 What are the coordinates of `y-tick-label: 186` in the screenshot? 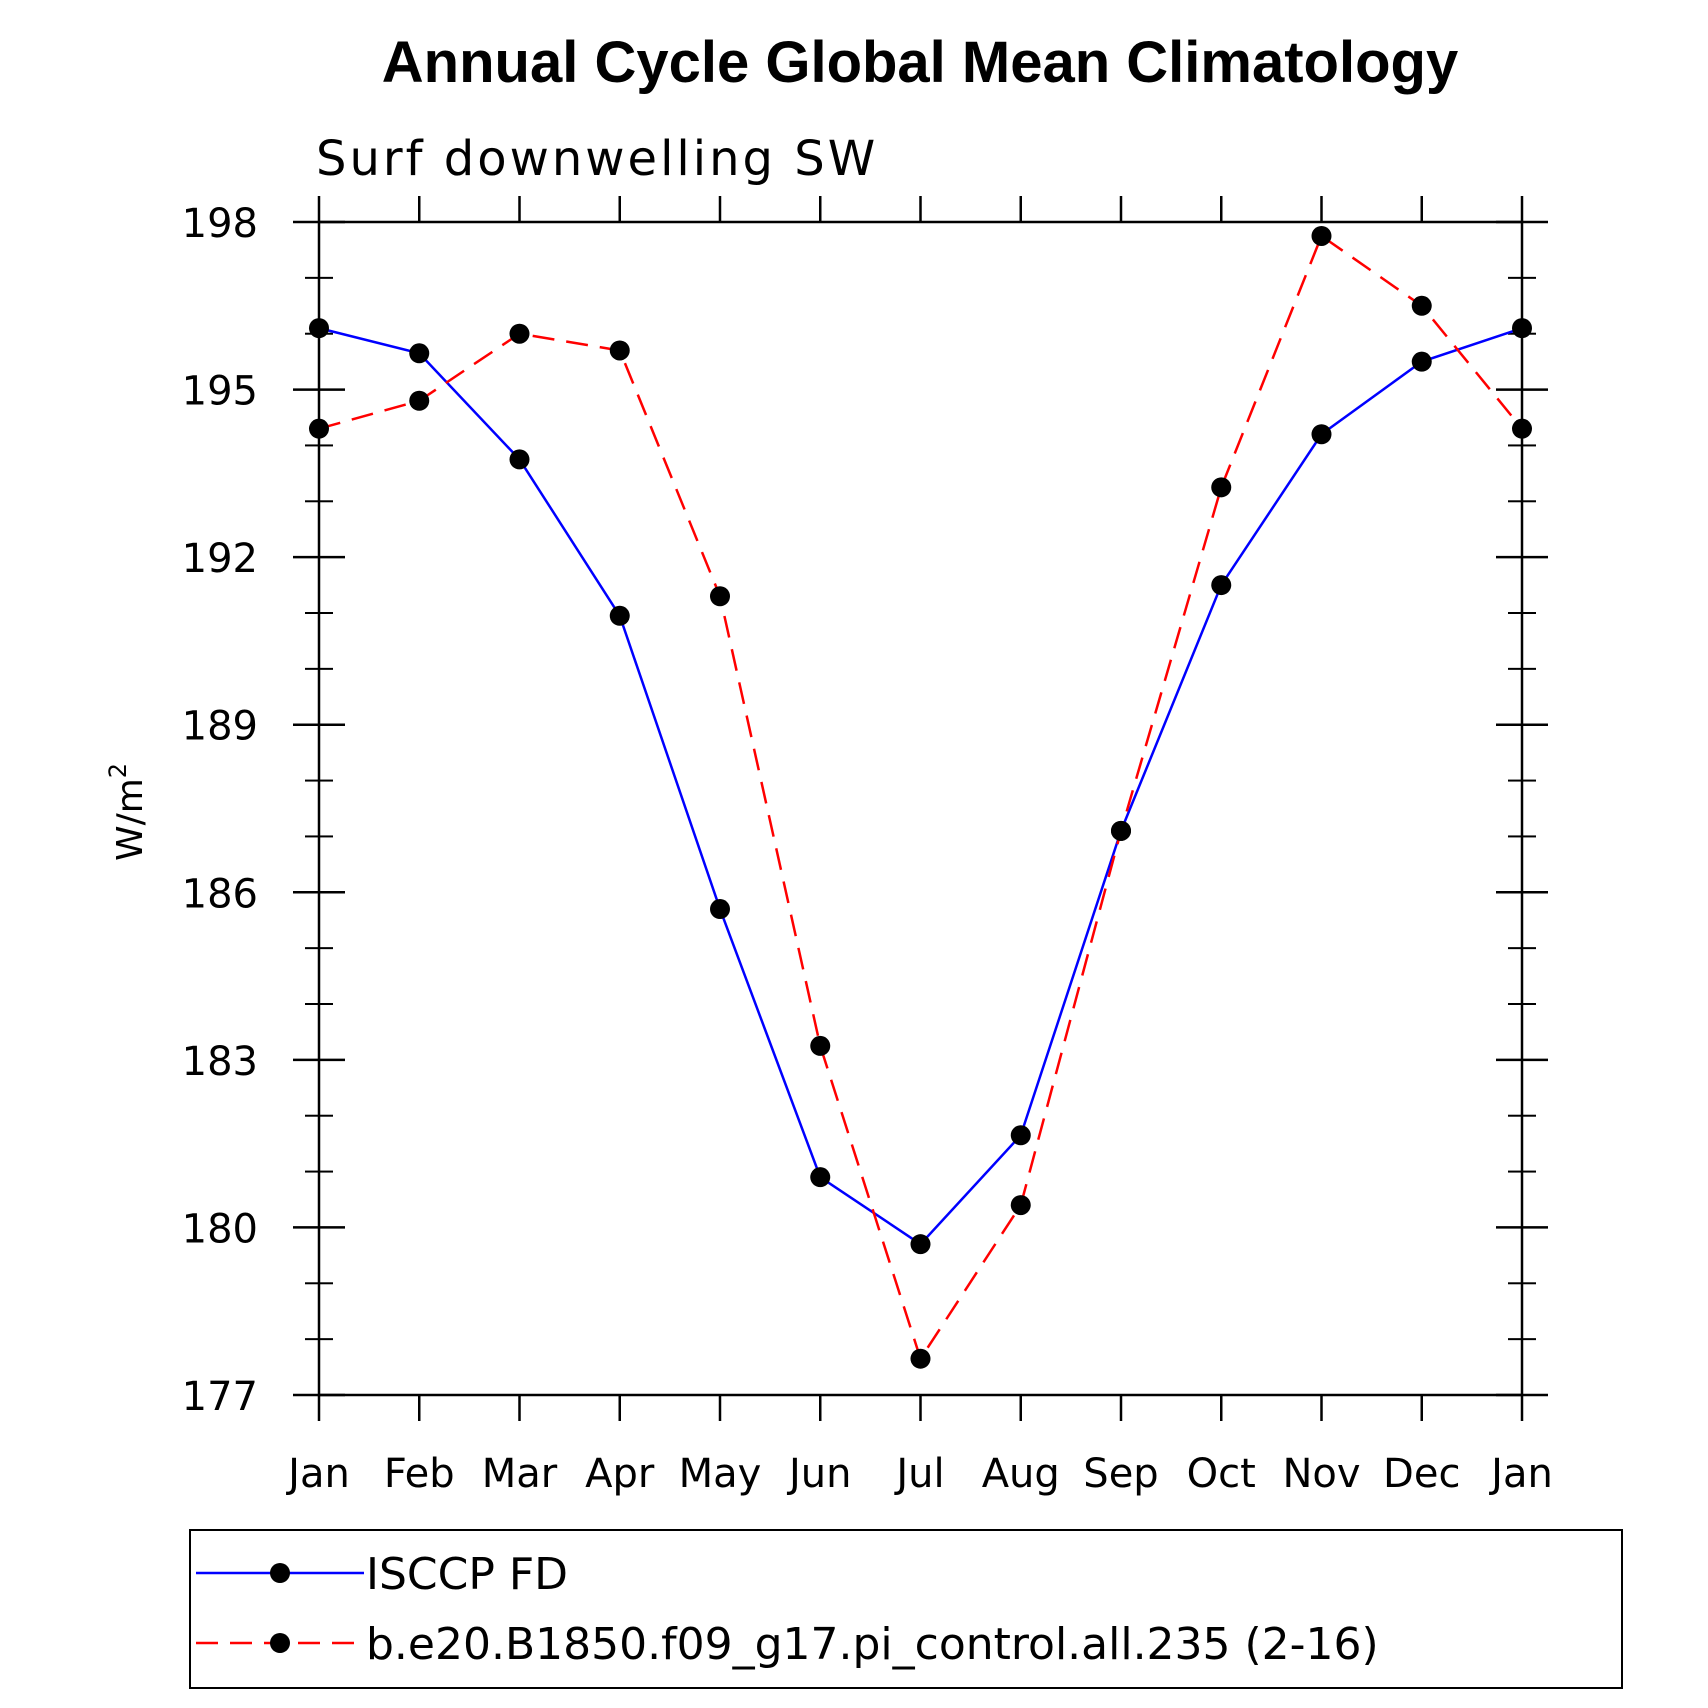 It's located at (220, 894).